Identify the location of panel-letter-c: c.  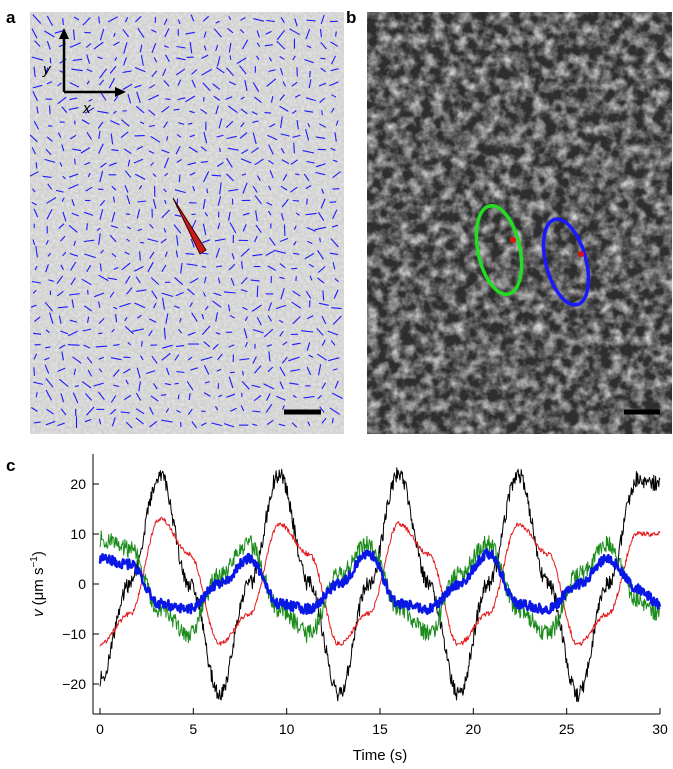
(11, 465).